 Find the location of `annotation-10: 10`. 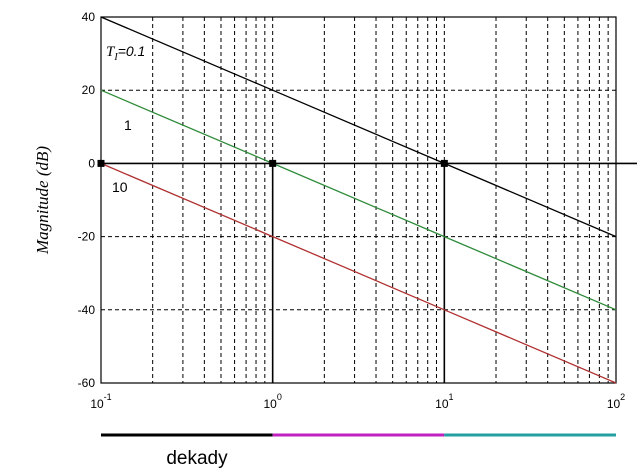

annotation-10: 10 is located at coordinates (120, 187).